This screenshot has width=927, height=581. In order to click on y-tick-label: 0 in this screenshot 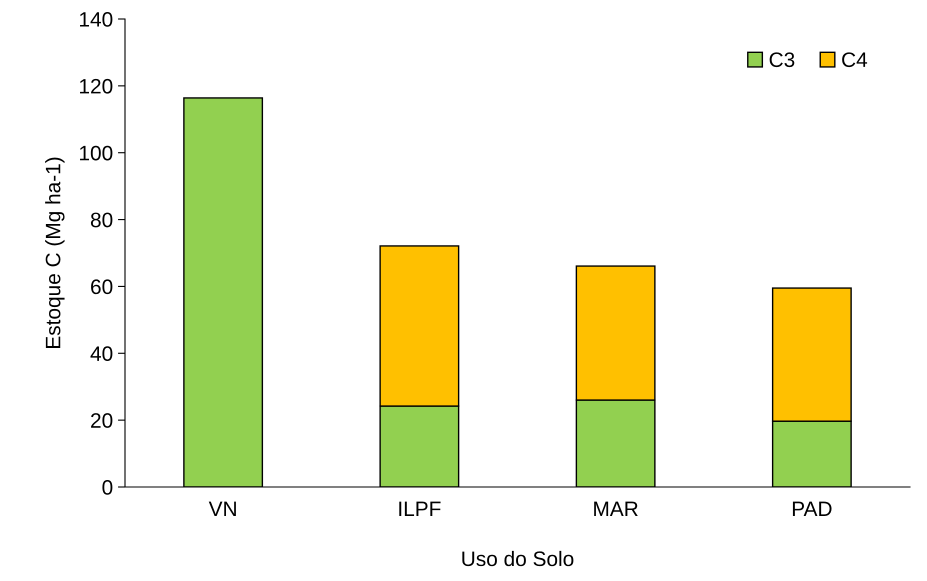, I will do `click(107, 487)`.